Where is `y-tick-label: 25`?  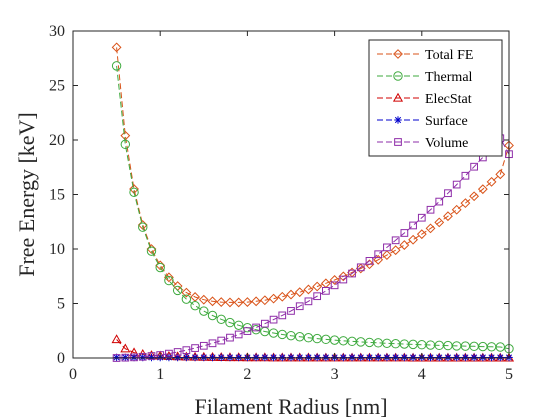 y-tick-label: 25 is located at coordinates (57, 86).